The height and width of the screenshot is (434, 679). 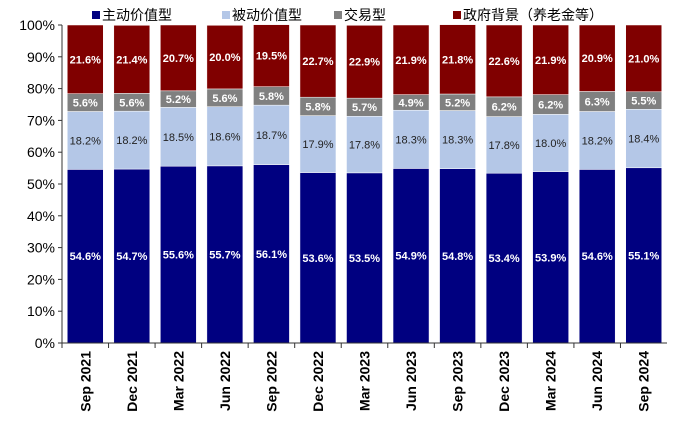 What do you see at coordinates (41, 216) in the screenshot?
I see `y-tick-label: 40%` at bounding box center [41, 216].